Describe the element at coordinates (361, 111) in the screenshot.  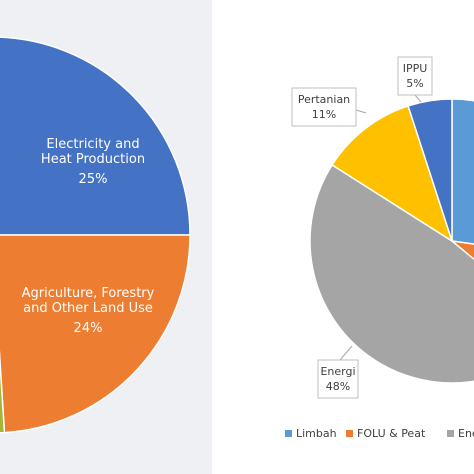
I see `leader-line-pertanian` at that location.